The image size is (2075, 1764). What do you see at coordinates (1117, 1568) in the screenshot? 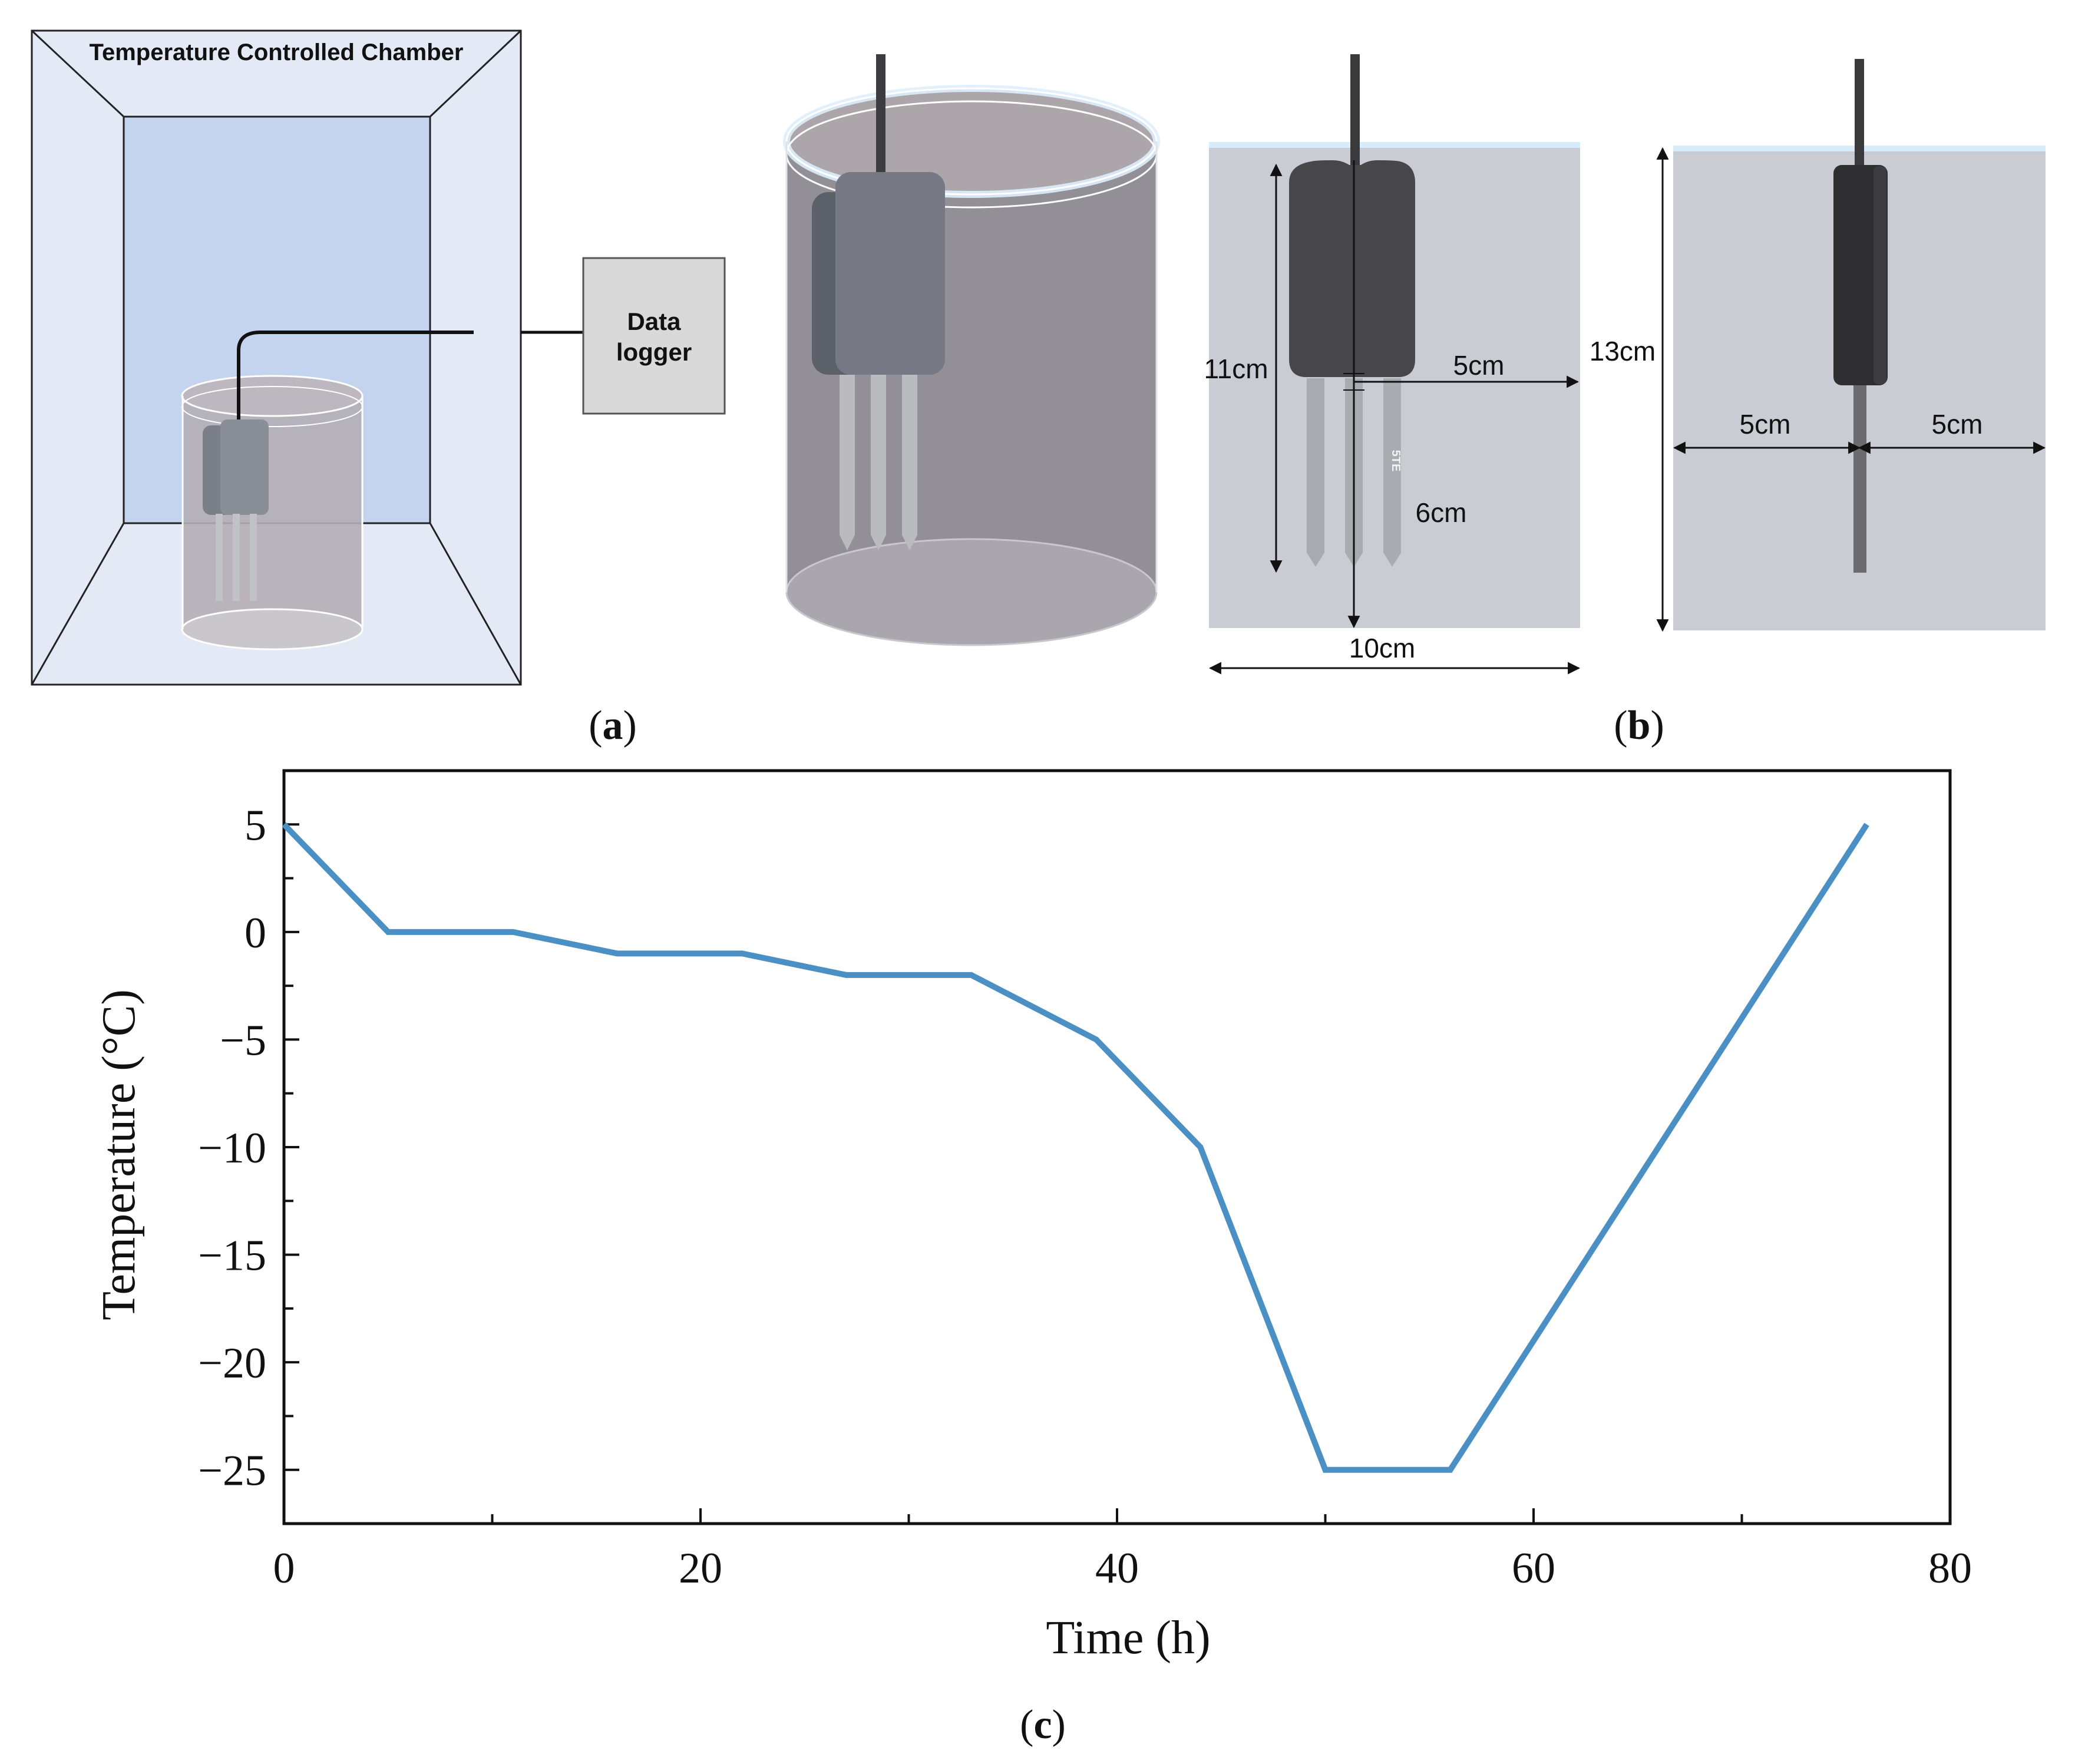
I see `x-tick-label: 40` at bounding box center [1117, 1568].